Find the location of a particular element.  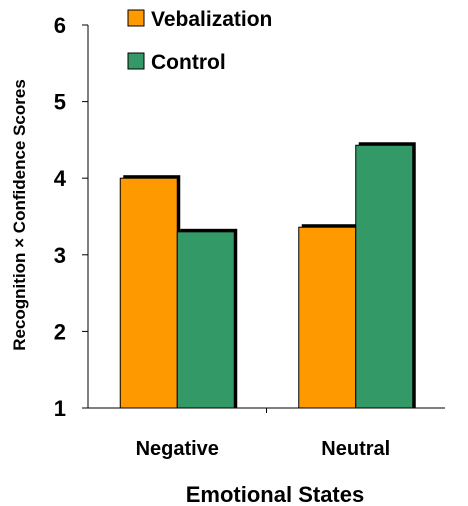

legend-swatch-control is located at coordinates (136, 61).